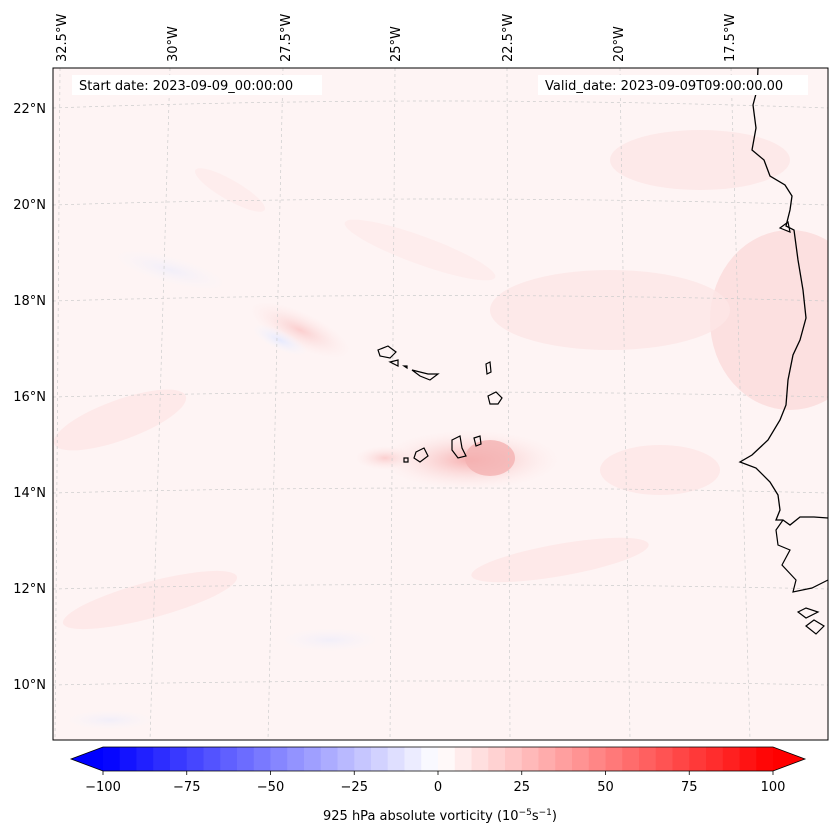 The image size is (837, 839). I want to click on lat-label: 10°N, so click(29, 685).